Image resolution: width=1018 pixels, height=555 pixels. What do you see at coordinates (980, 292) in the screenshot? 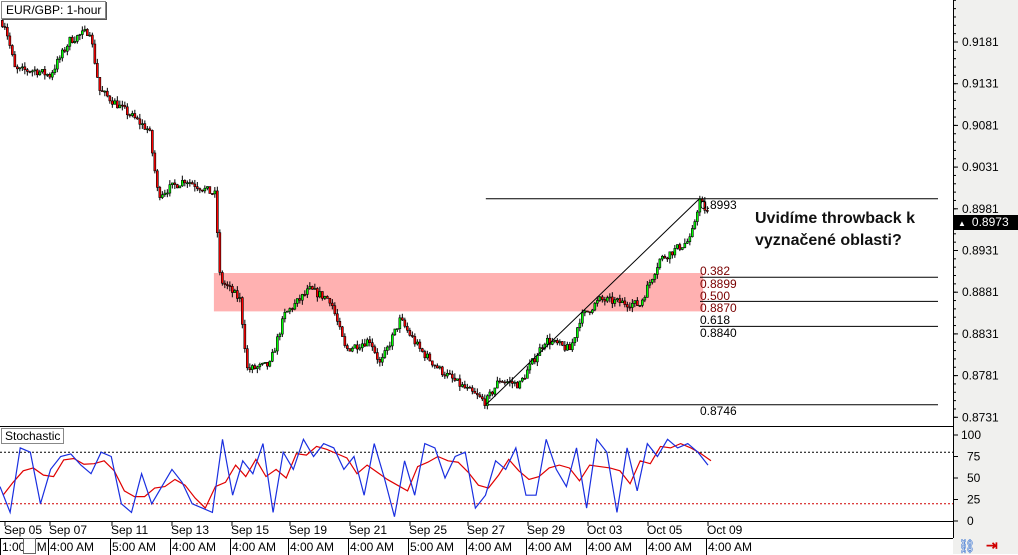
I see `y-tick-label: 0.8881` at bounding box center [980, 292].